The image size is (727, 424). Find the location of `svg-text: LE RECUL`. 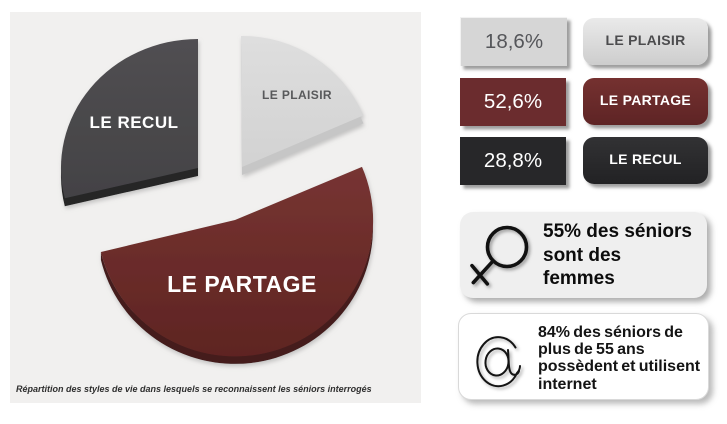

svg-text: LE RECUL is located at coordinates (134, 122).